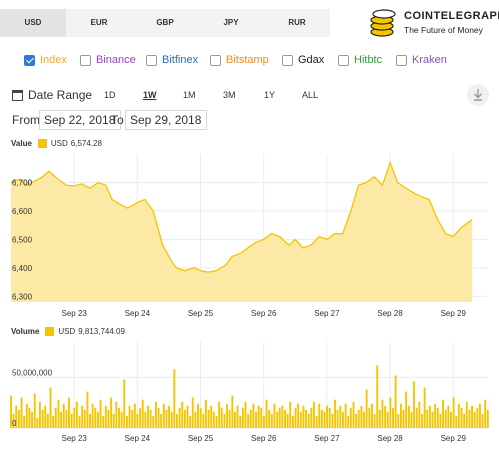 The image size is (499, 452). What do you see at coordinates (22, 182) in the screenshot?
I see `y-tick-label: 6,700` at bounding box center [22, 182].